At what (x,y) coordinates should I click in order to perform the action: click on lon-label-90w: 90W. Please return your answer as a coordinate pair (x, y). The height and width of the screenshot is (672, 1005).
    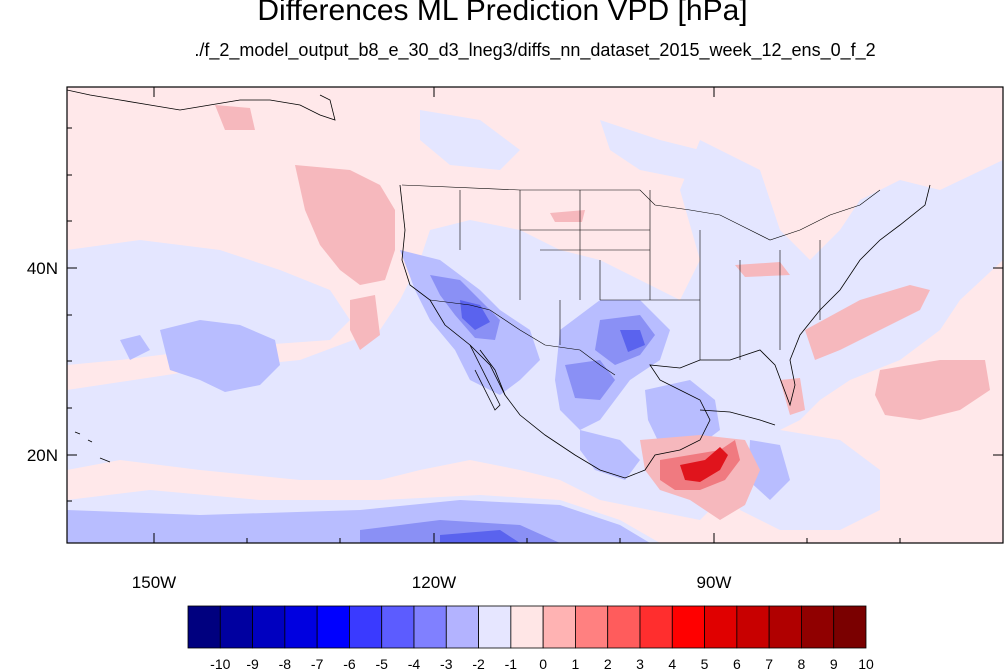
    Looking at the image, I should click on (714, 582).